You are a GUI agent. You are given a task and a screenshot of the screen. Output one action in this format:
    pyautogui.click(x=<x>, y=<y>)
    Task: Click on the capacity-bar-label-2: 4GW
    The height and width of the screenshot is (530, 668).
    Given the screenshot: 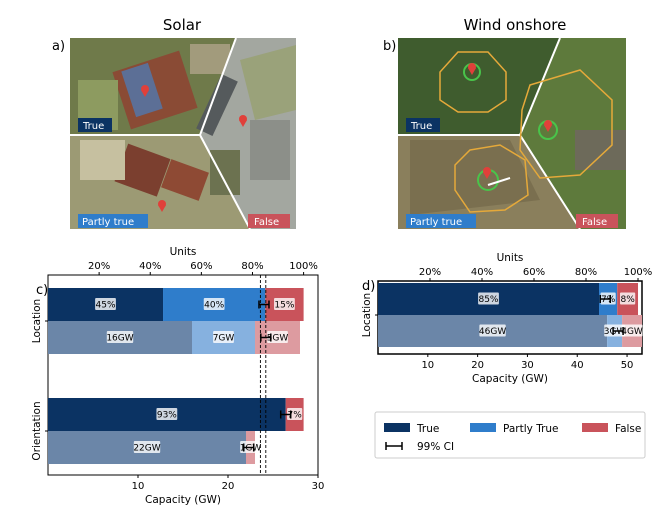 What is the action you would take?
    pyautogui.click(x=632, y=332)
    